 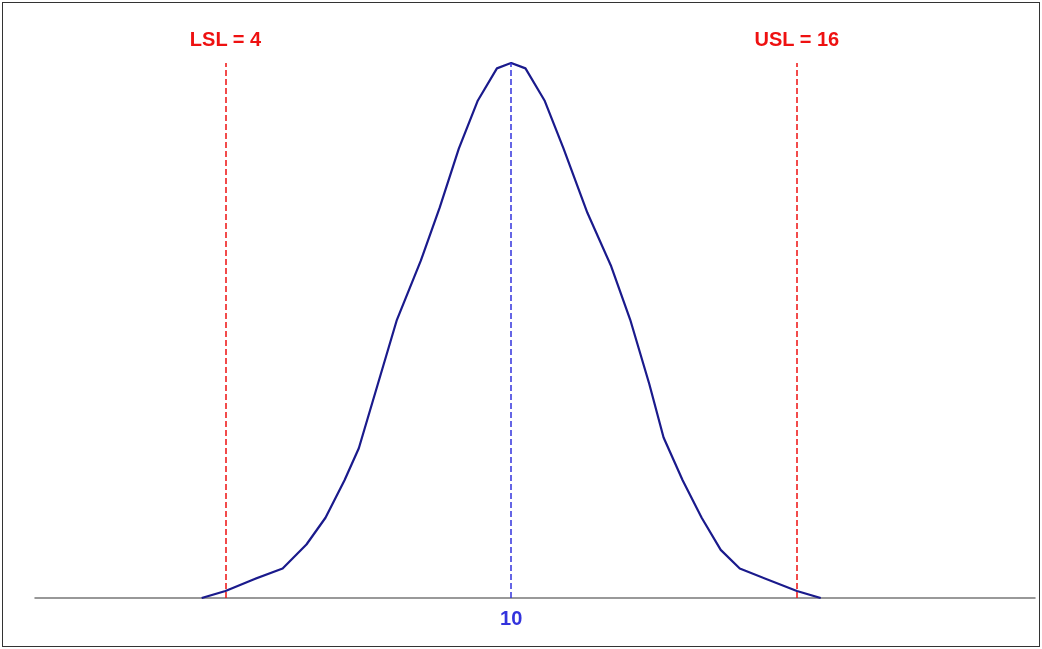 What do you see at coordinates (226, 39) in the screenshot?
I see `x-tick-label: LSL = 4` at bounding box center [226, 39].